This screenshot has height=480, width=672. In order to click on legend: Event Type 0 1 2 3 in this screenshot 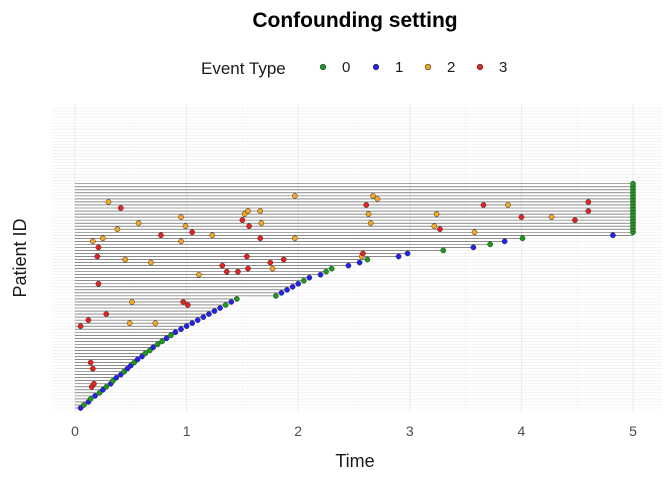, I will do `click(354, 68)`.